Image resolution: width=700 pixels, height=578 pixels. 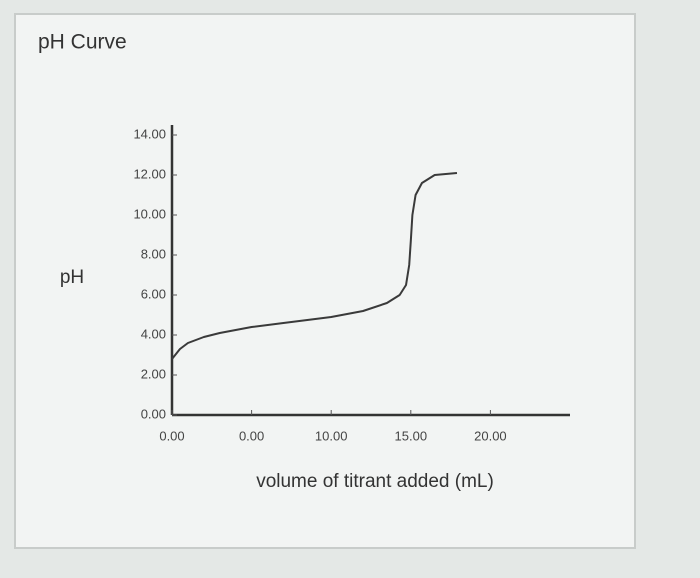 I want to click on x-tick-label: 20.00, so click(x=490, y=435).